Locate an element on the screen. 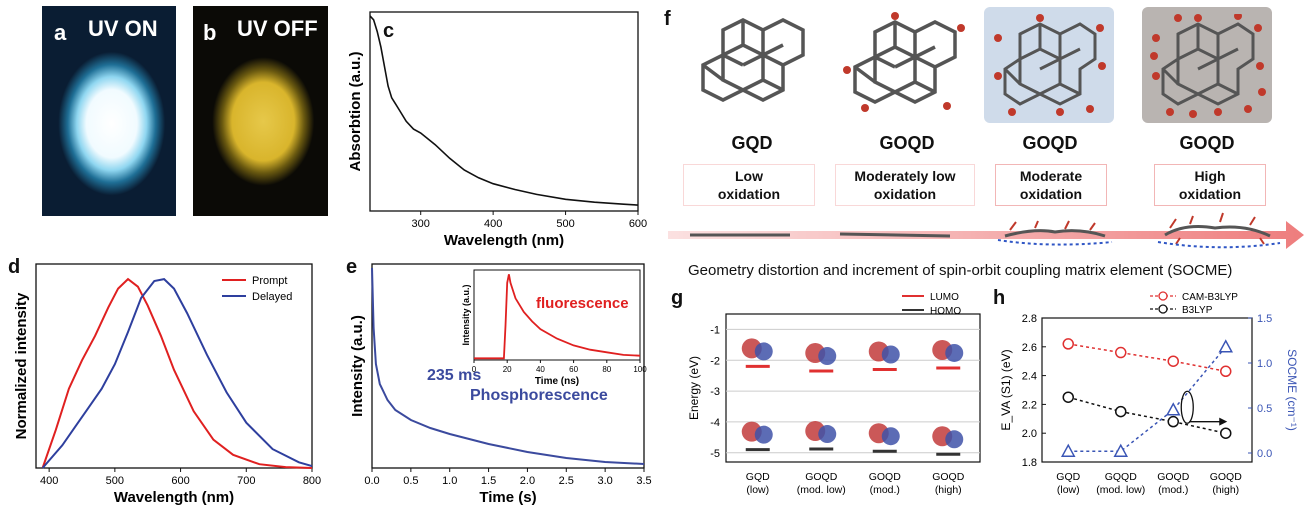 The width and height of the screenshot is (1304, 509). y2-tick-label: 1.0 is located at coordinates (1264, 364).